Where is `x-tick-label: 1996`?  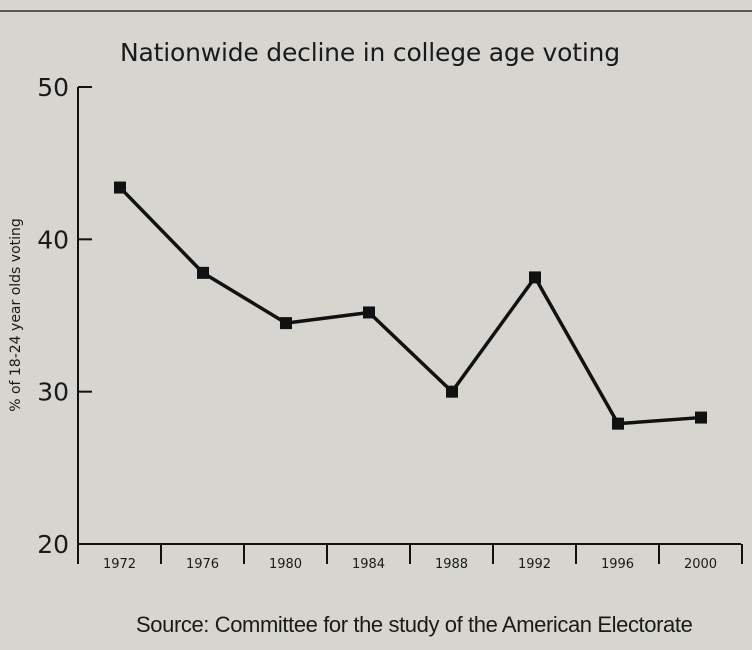 x-tick-label: 1996 is located at coordinates (617, 564).